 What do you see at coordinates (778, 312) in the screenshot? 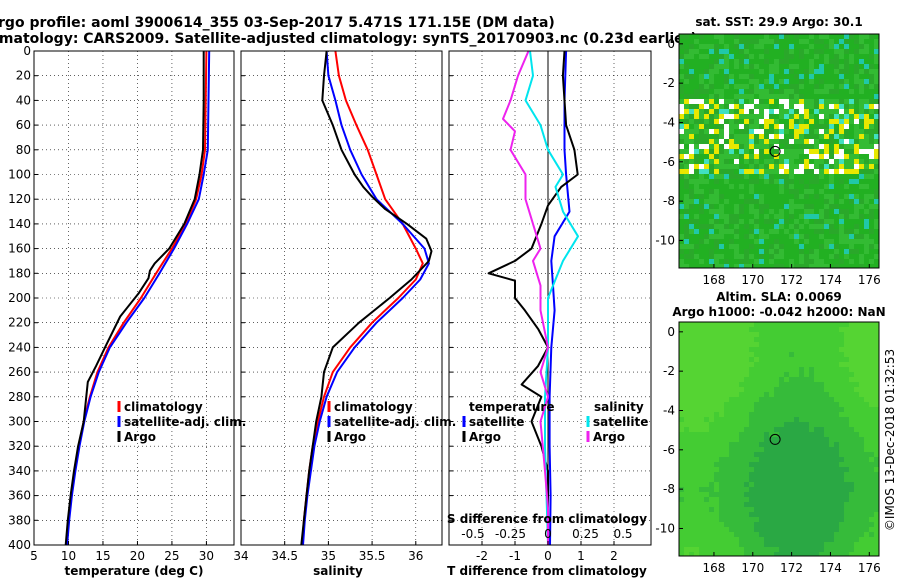
I see `sla-map-subtitle: Argo h1000: -0.042 h2000: NaN` at bounding box center [778, 312].